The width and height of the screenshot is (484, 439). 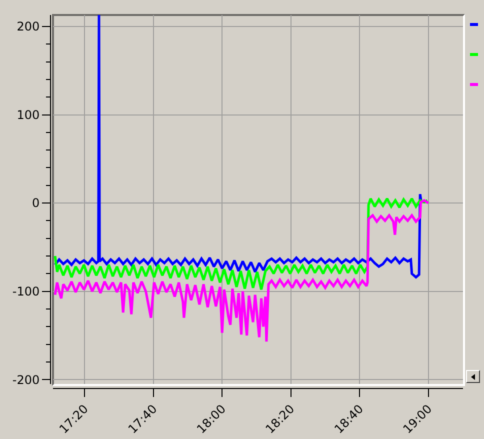 What do you see at coordinates (36, 203) in the screenshot?
I see `y-tick-label: 0` at bounding box center [36, 203].